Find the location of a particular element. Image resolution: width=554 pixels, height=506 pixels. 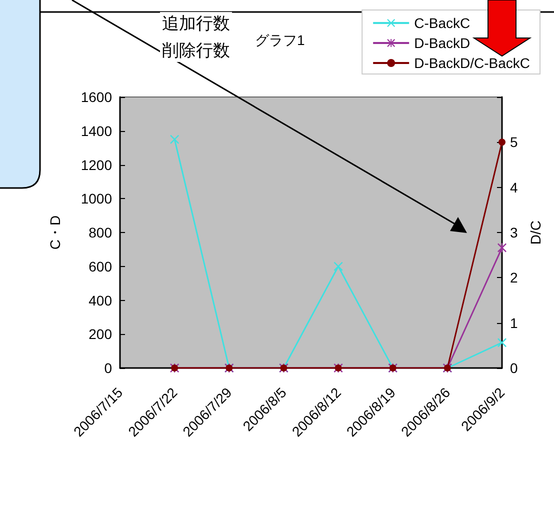

y-axis-title: C・D is located at coordinates (55, 232).